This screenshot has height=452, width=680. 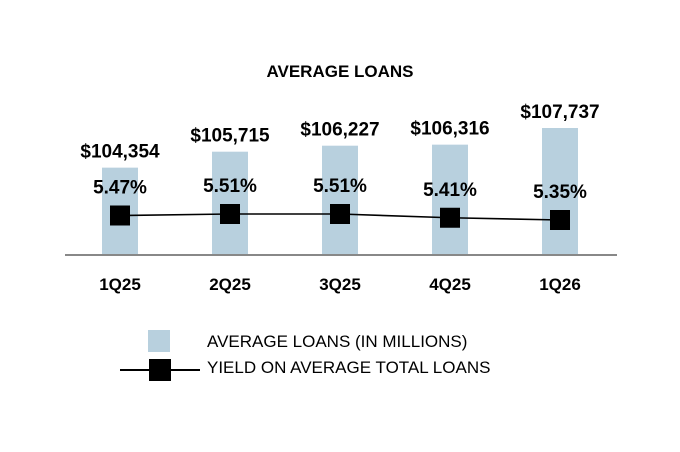 I want to click on chart-title: AVERAGE LOANS, so click(x=340, y=71).